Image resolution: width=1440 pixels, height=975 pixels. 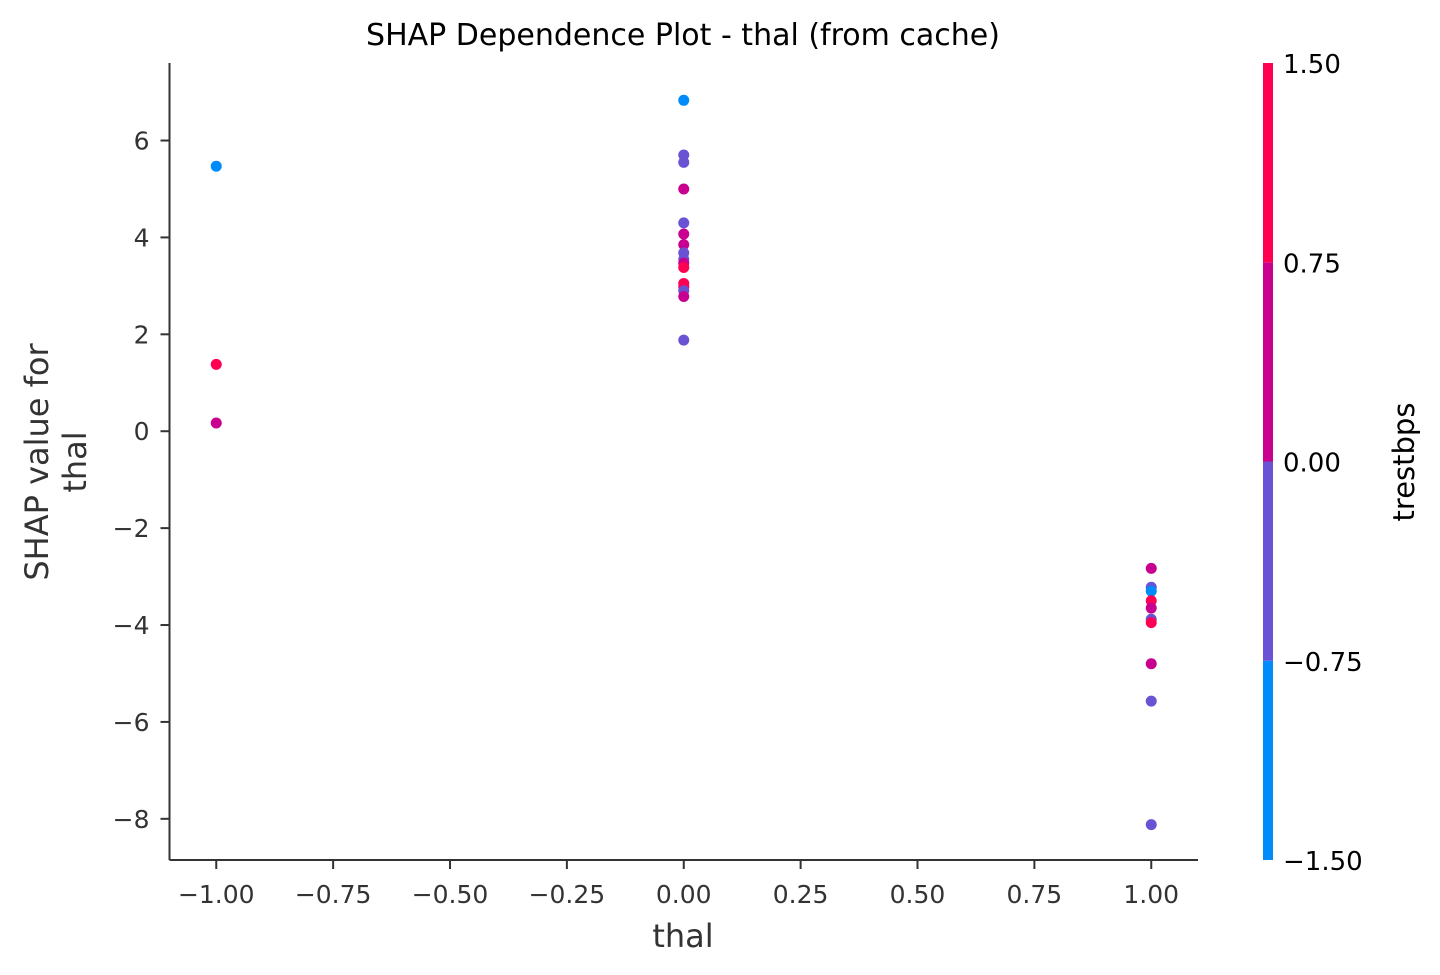 I want to click on colorbar-tick-label: 1.50, so click(x=1312, y=65).